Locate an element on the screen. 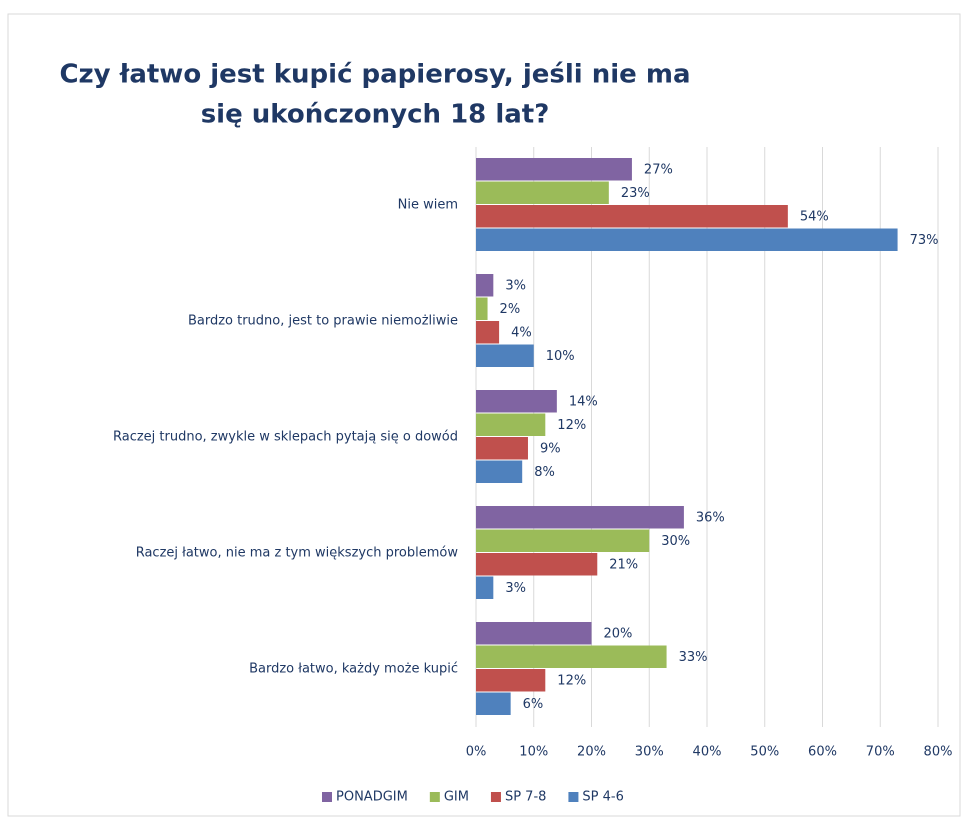  data-label: 9% is located at coordinates (550, 448).